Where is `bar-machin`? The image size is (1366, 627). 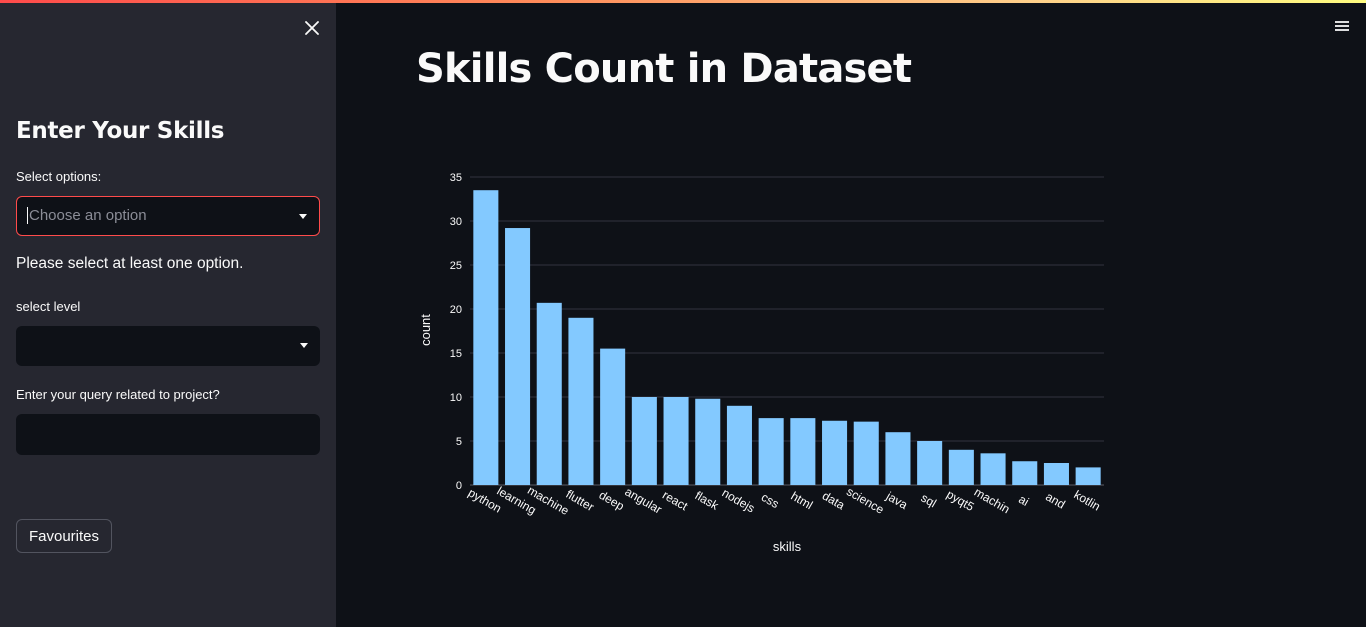
bar-machin is located at coordinates (993, 469).